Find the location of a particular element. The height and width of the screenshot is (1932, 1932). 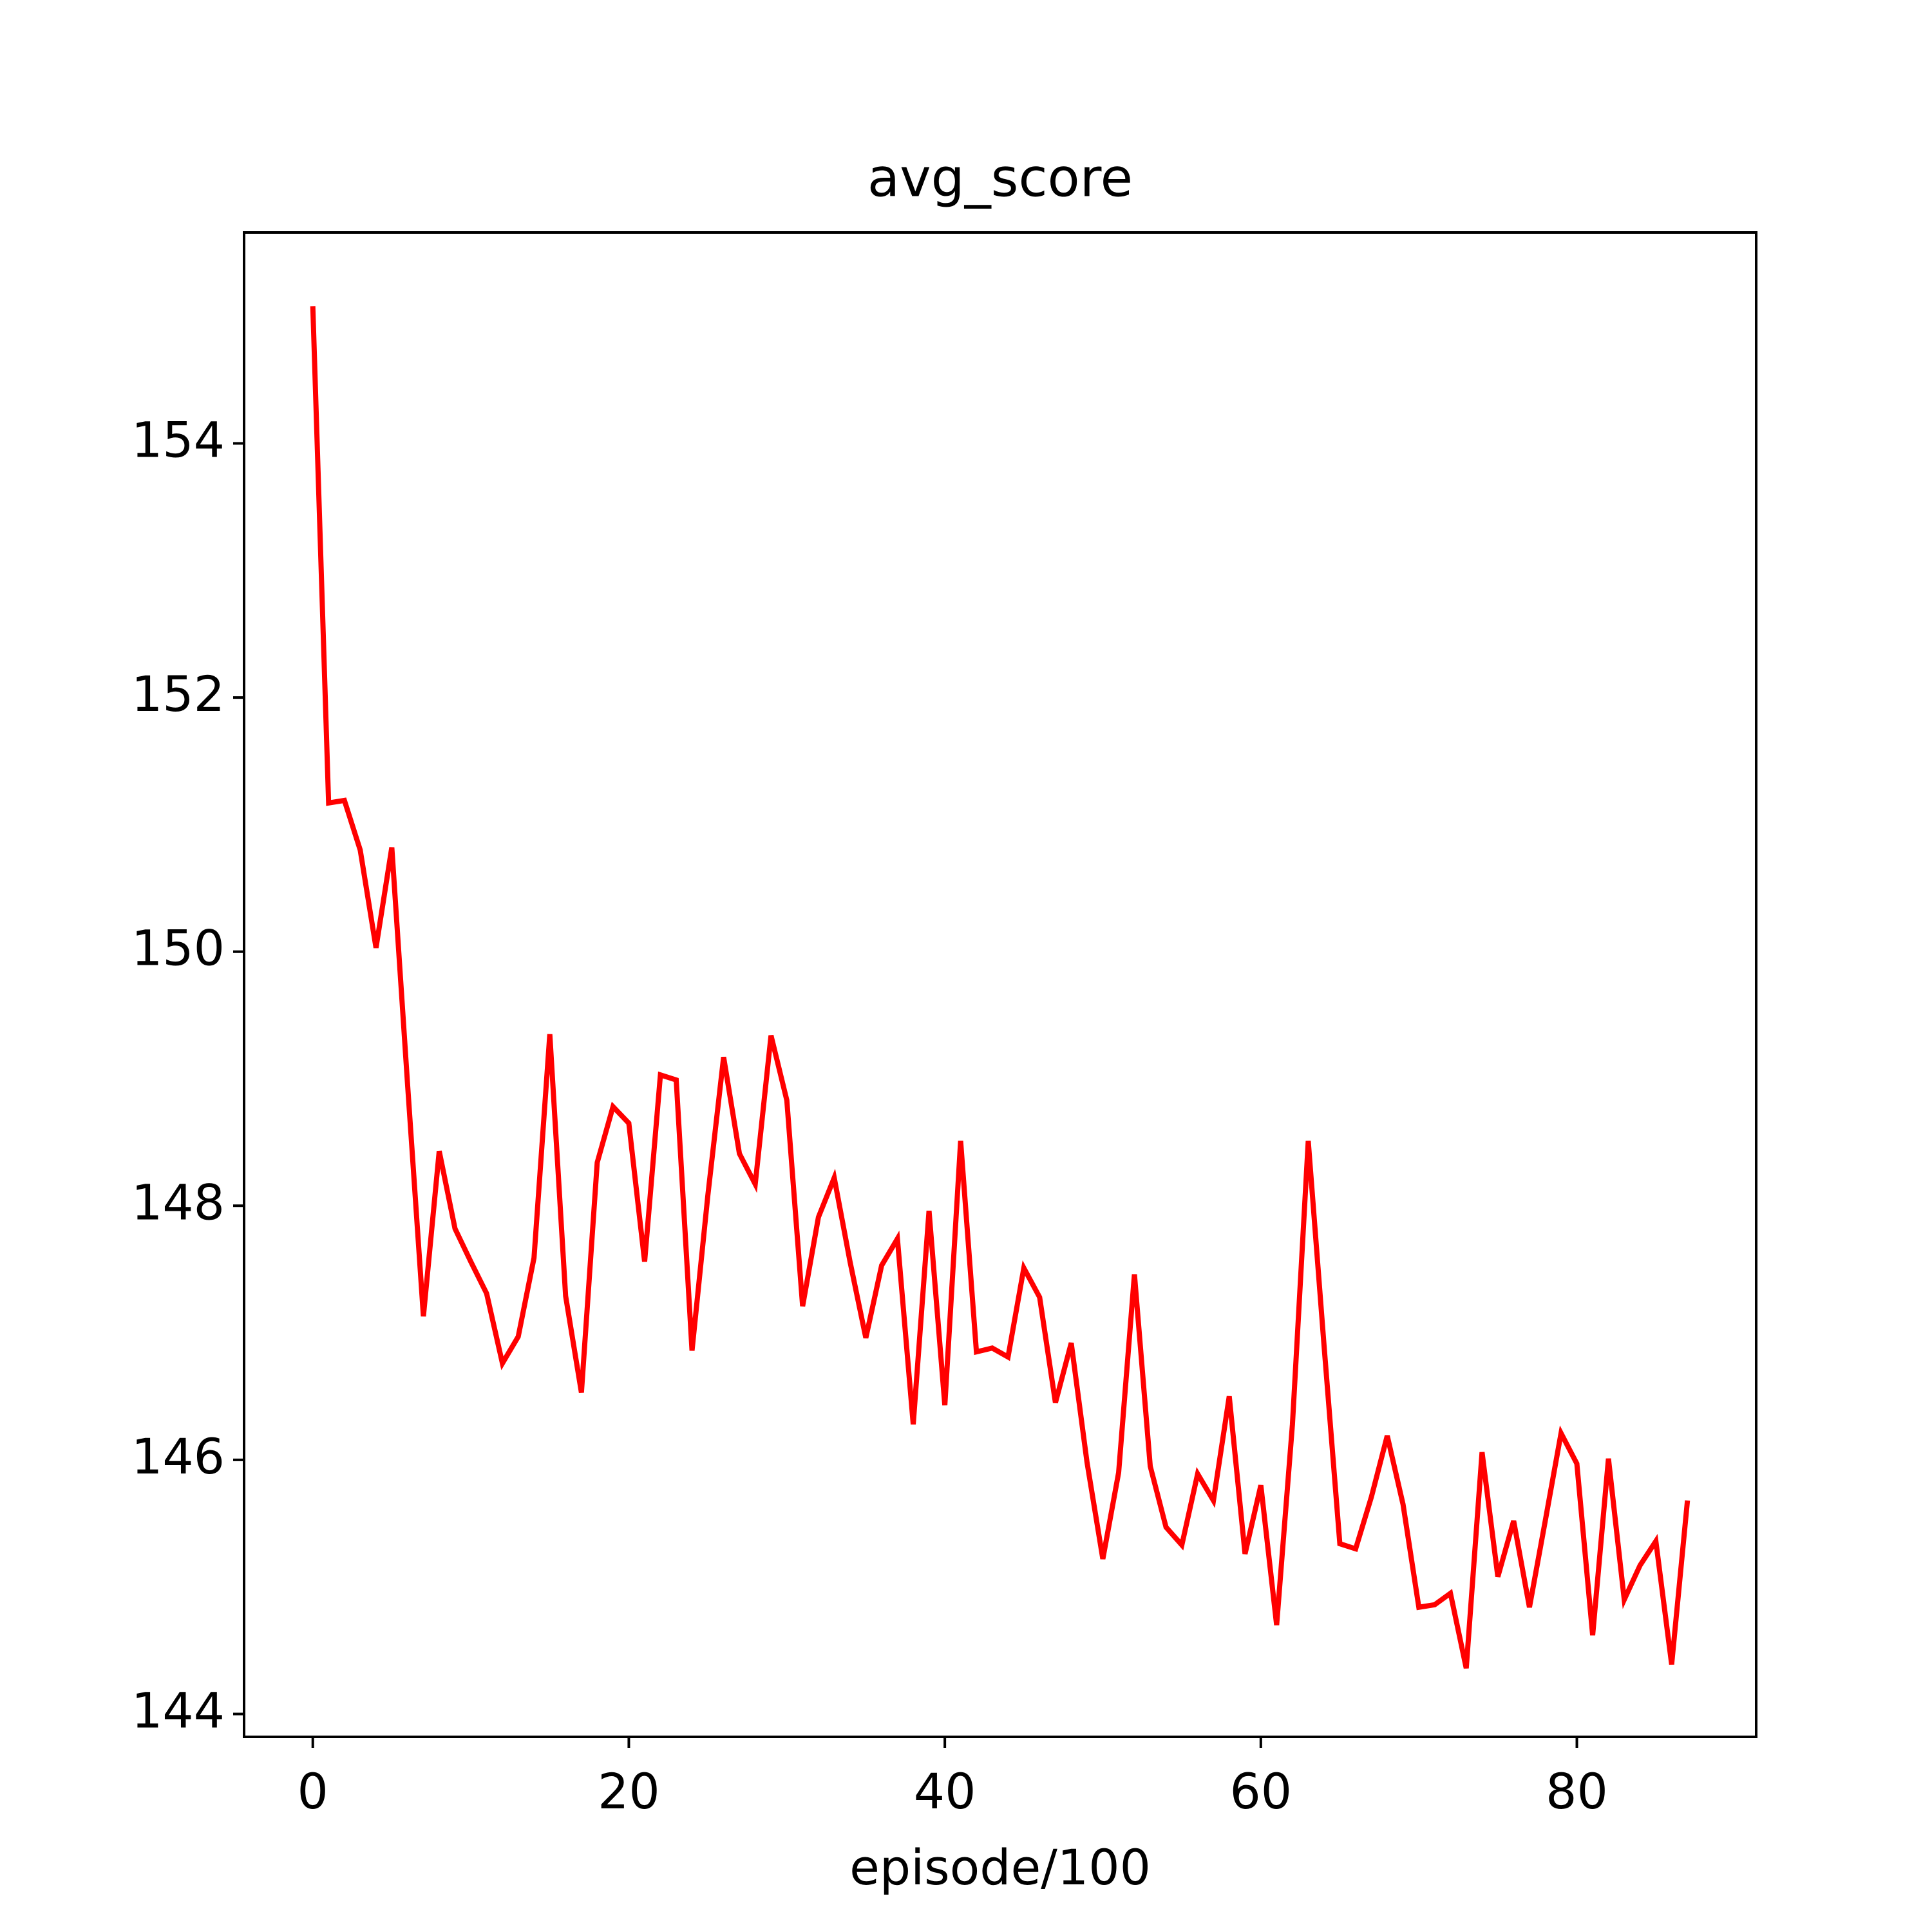

y-tick-label: 148 is located at coordinates (178, 1202).